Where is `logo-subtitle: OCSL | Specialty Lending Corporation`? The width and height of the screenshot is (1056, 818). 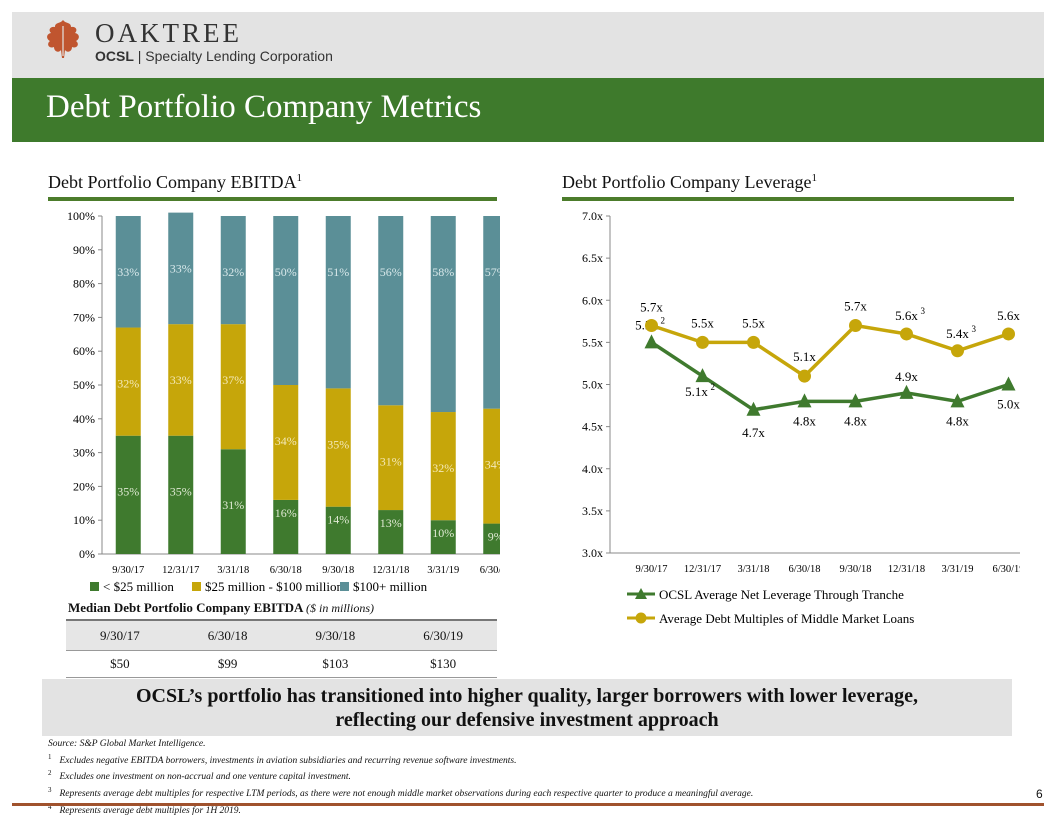 logo-subtitle: OCSL | Specialty Lending Corporation is located at coordinates (214, 56).